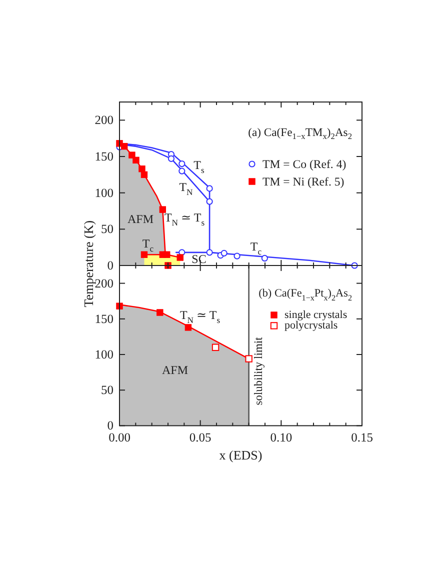 Image resolution: width=436 pixels, height=564 pixels. What do you see at coordinates (316, 315) in the screenshot?
I see `legend-label: single crystals` at bounding box center [316, 315].